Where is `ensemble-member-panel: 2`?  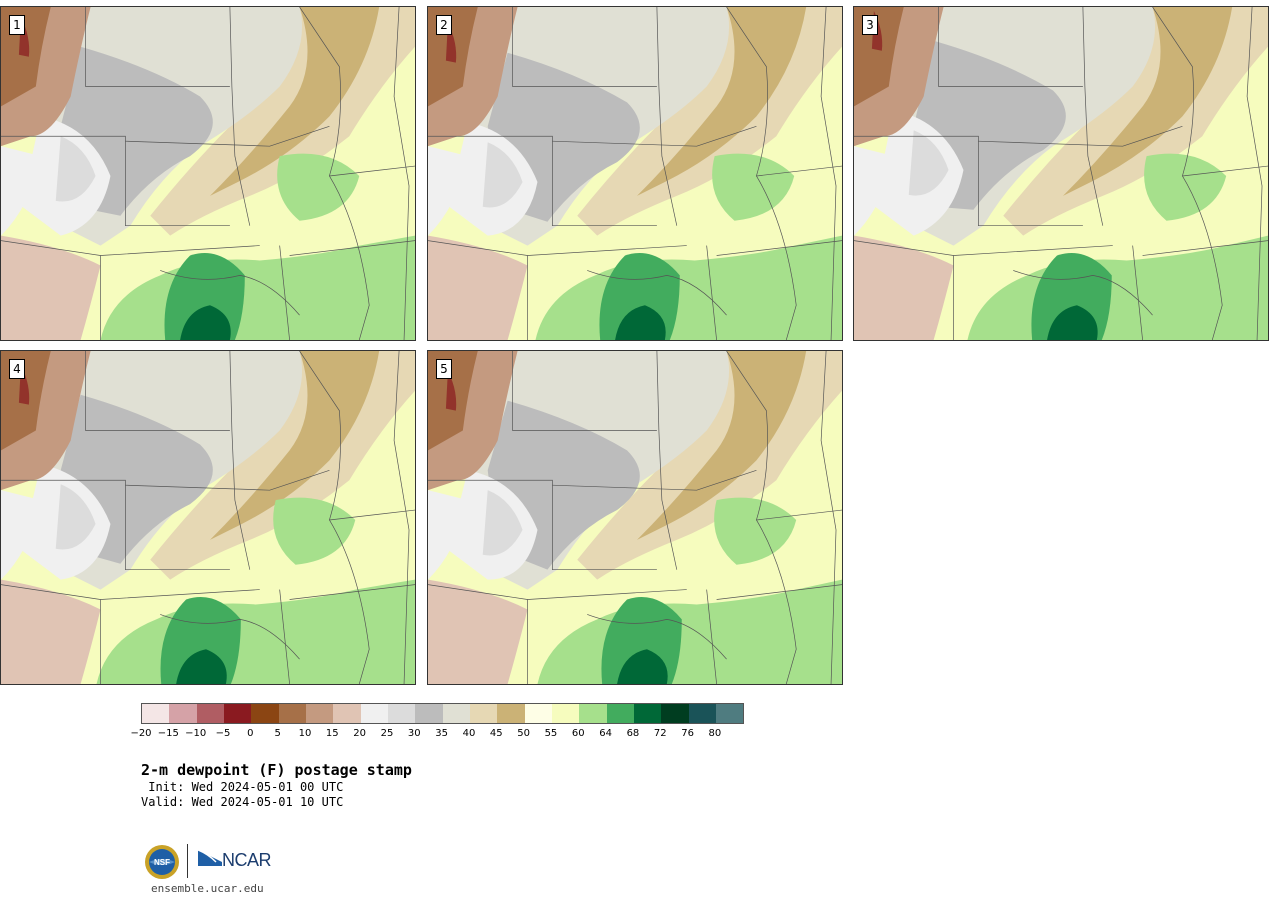 ensemble-member-panel: 2 is located at coordinates (635, 173).